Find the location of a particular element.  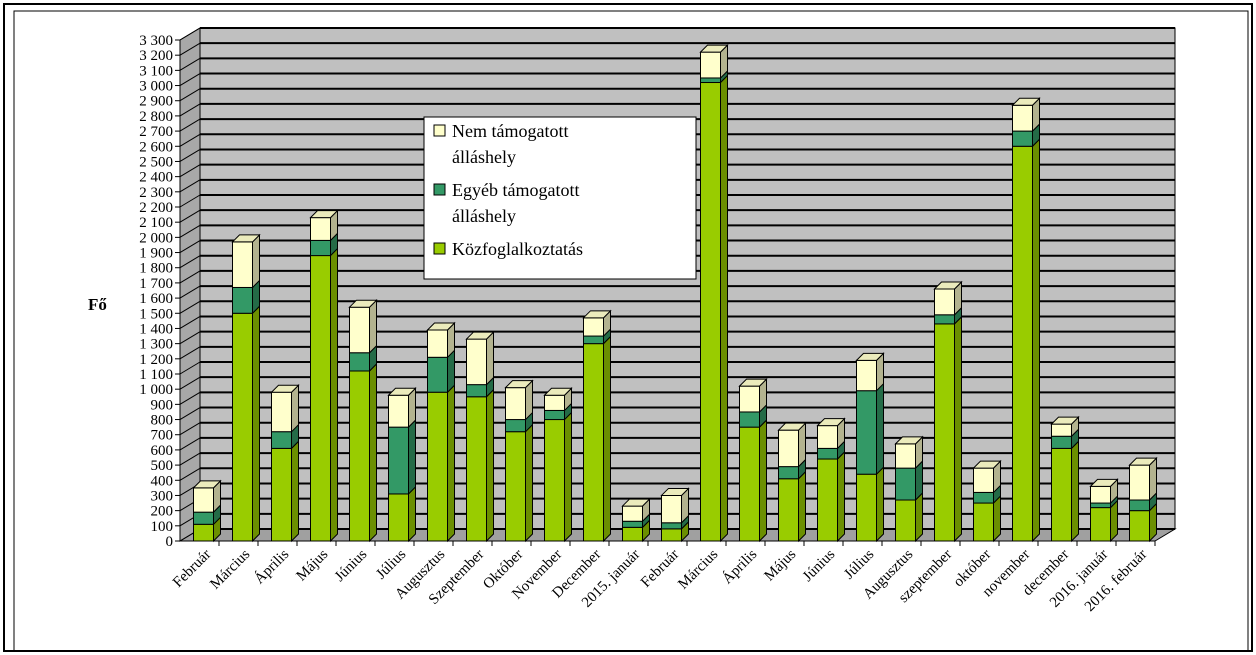

y-tick-label: 2 100 is located at coordinates (156, 223).